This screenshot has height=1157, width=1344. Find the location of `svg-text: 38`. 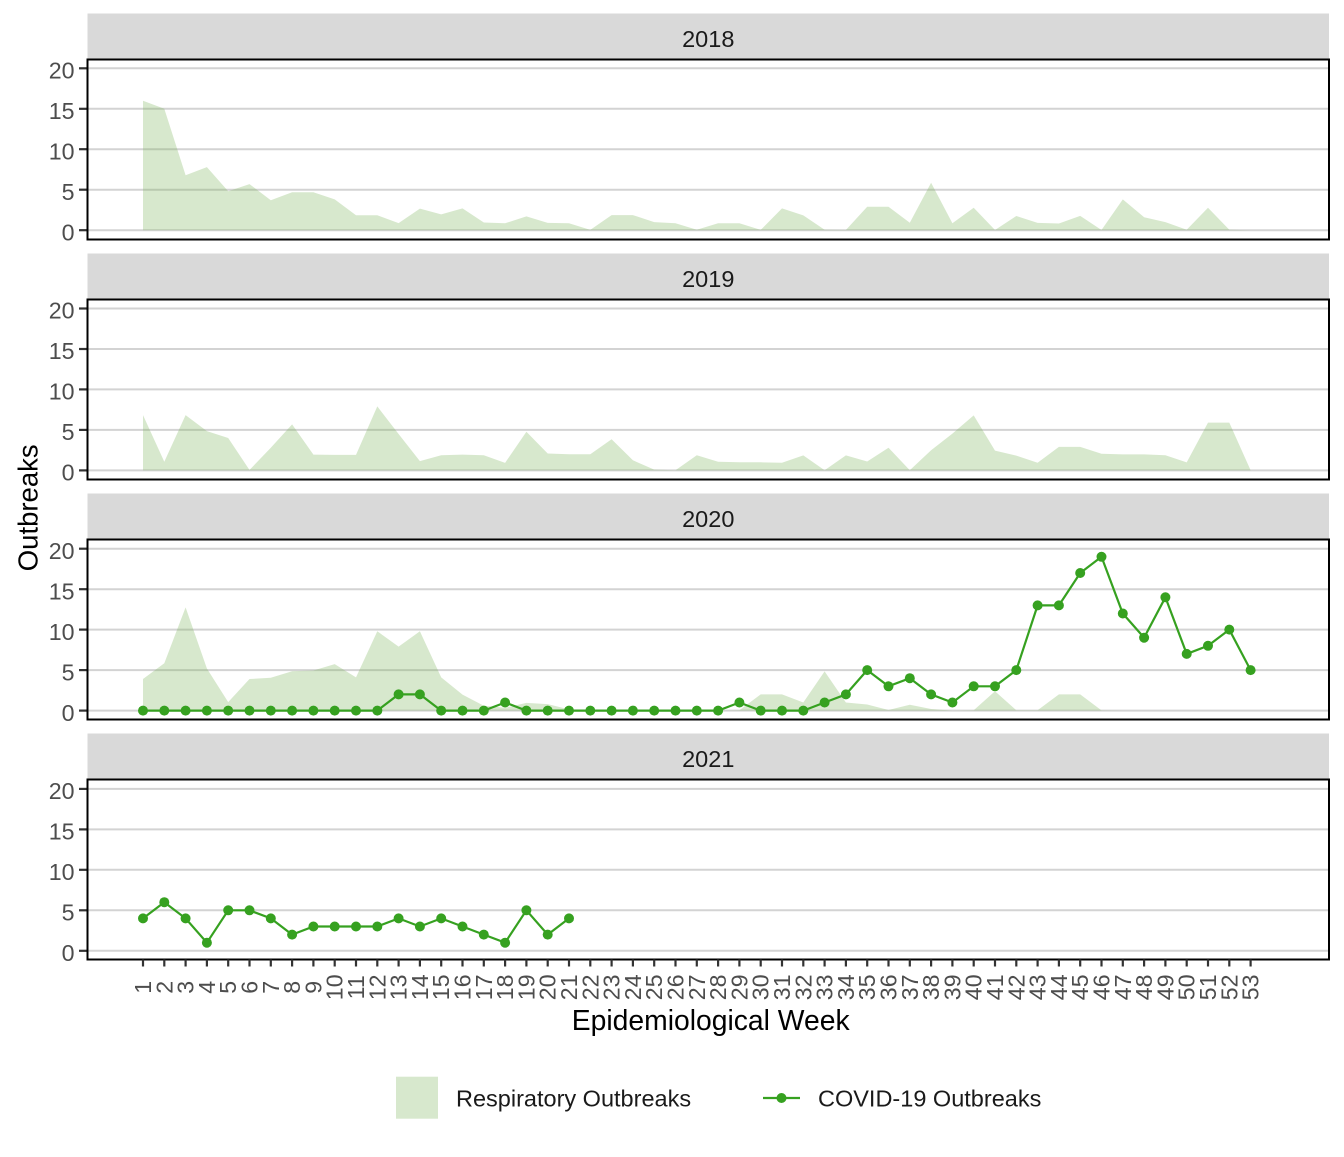

svg-text: 38 is located at coordinates (931, 987).